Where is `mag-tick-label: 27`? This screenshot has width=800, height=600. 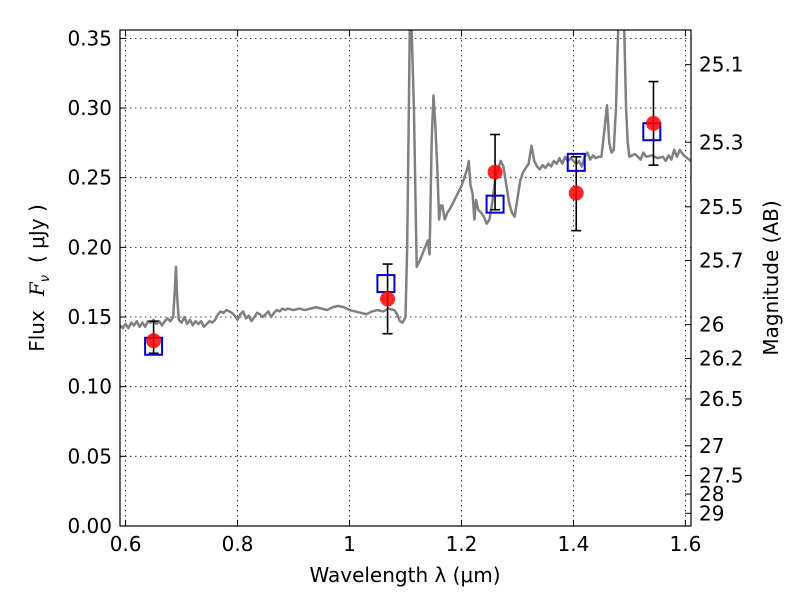 mag-tick-label: 27 is located at coordinates (711, 446).